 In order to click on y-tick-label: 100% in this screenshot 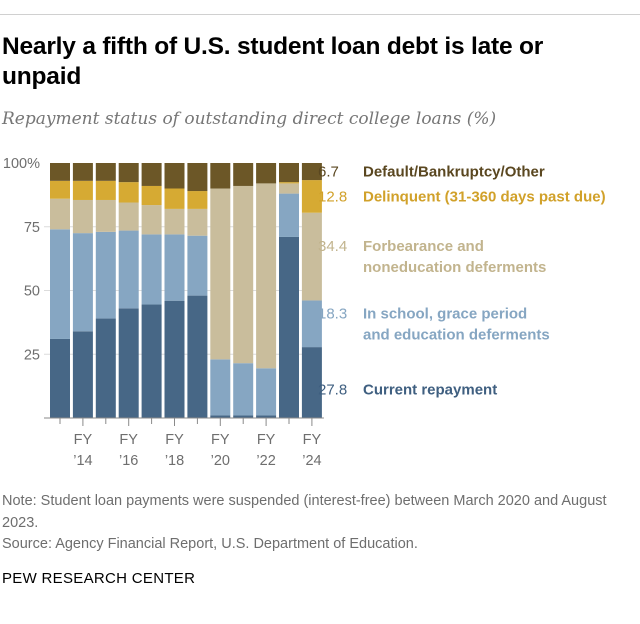, I will do `click(21, 164)`.